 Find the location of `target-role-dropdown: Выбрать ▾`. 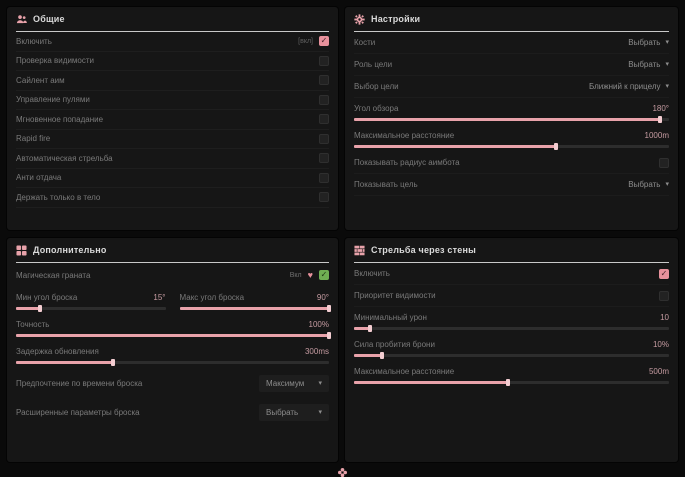

target-role-dropdown: Выбрать ▾ is located at coordinates (648, 64).